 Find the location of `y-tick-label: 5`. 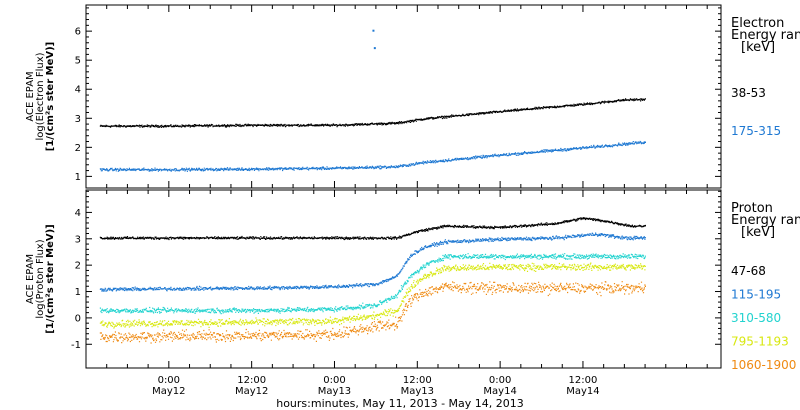

y-tick-label: 5 is located at coordinates (78, 61).